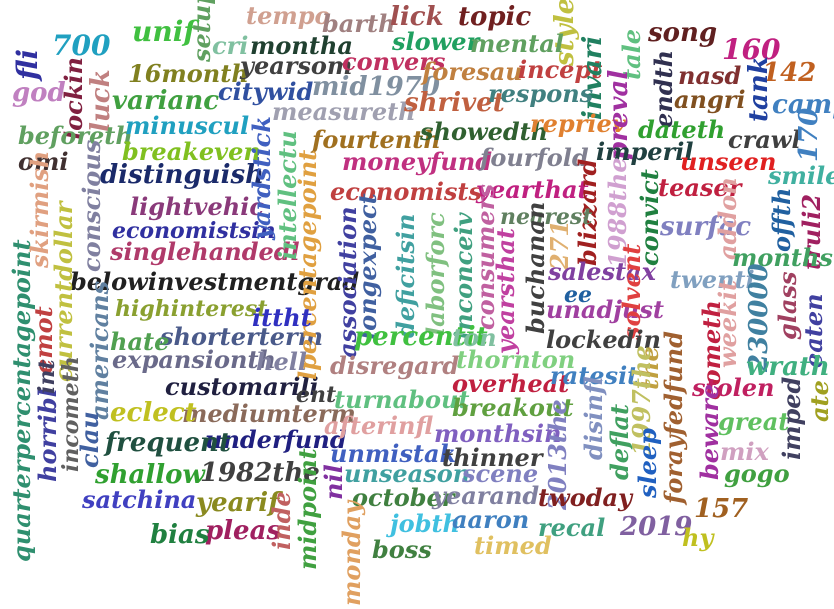  Describe the element at coordinates (266, 91) in the screenshot. I see `word: citywid` at that location.